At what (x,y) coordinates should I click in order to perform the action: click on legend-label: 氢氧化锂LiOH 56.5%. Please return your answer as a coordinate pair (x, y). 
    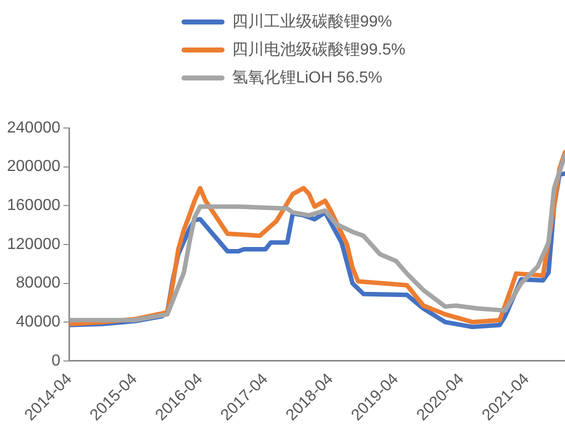
    Looking at the image, I should click on (307, 77).